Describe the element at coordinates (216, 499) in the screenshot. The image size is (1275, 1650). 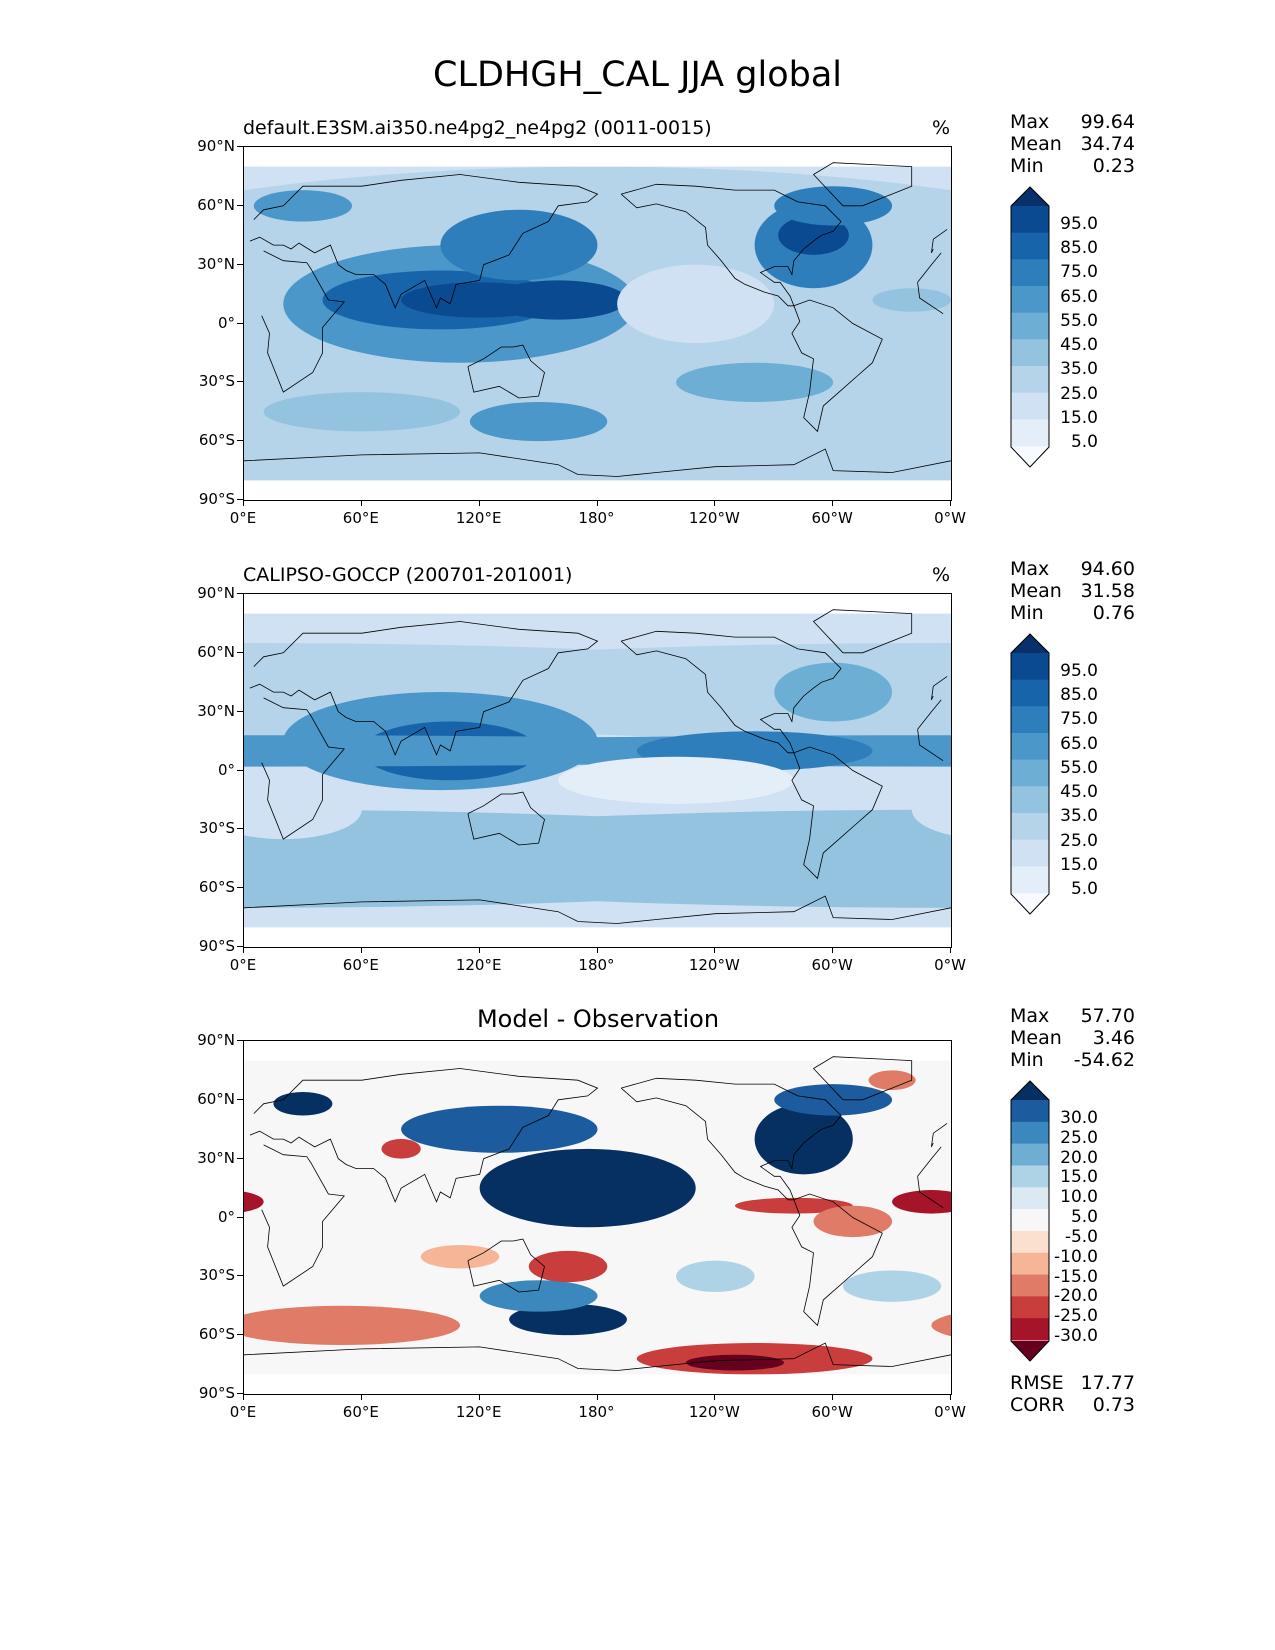
I see `lat-tick-label: 90°S` at that location.